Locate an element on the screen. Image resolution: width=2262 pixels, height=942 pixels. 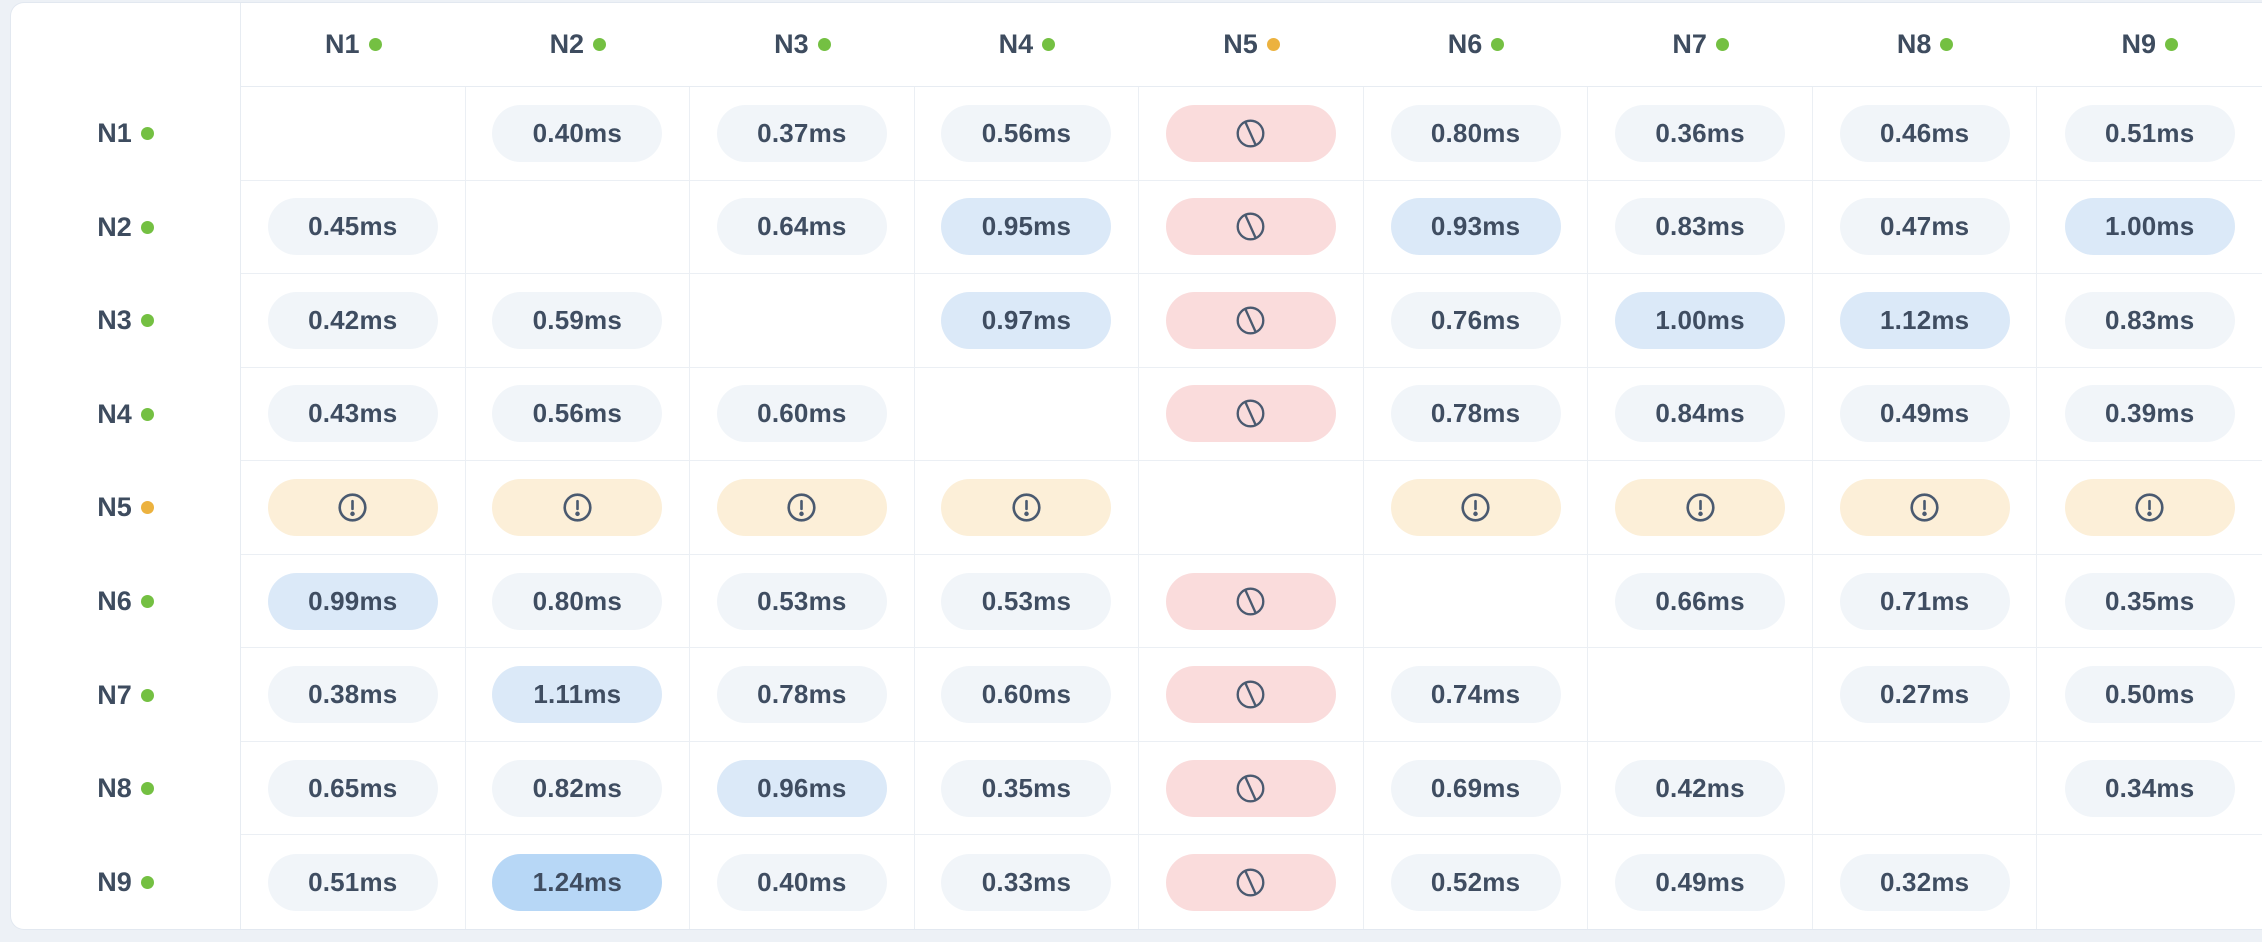
cell-n6-n5 is located at coordinates (1251, 601).